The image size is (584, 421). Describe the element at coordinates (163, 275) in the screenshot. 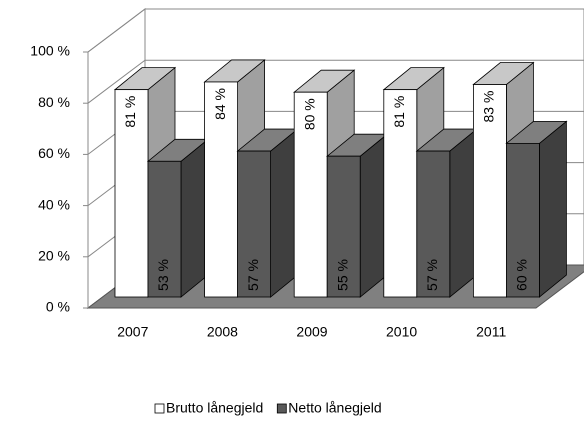

I see `value-label: 53 %` at that location.